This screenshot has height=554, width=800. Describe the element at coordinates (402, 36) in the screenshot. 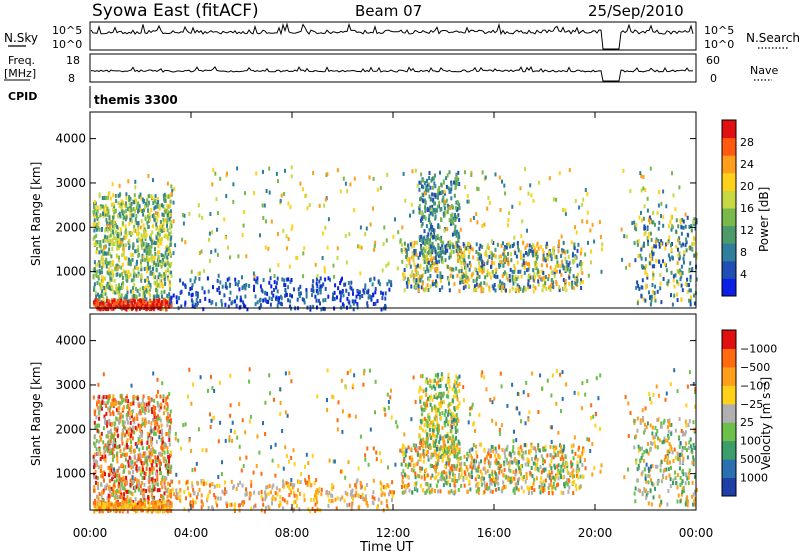

I see `nsky-panel: N.Sky 10^5 10^0 10^5 10^0 N.Search` at that location.